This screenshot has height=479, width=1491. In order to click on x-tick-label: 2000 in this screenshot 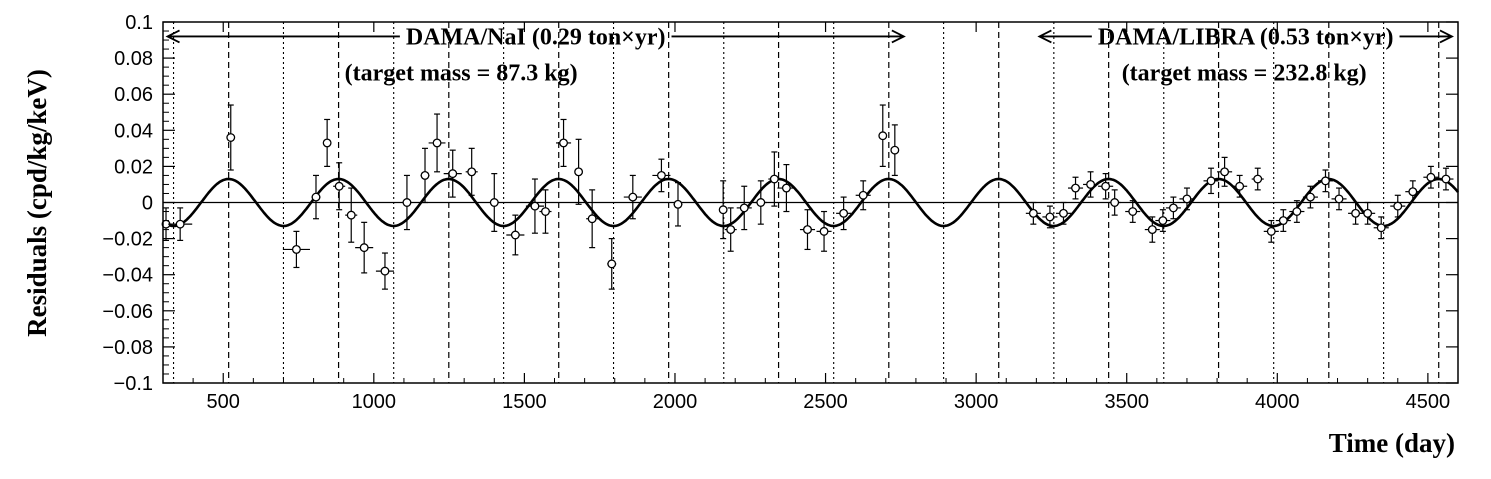, I will do `click(675, 402)`.